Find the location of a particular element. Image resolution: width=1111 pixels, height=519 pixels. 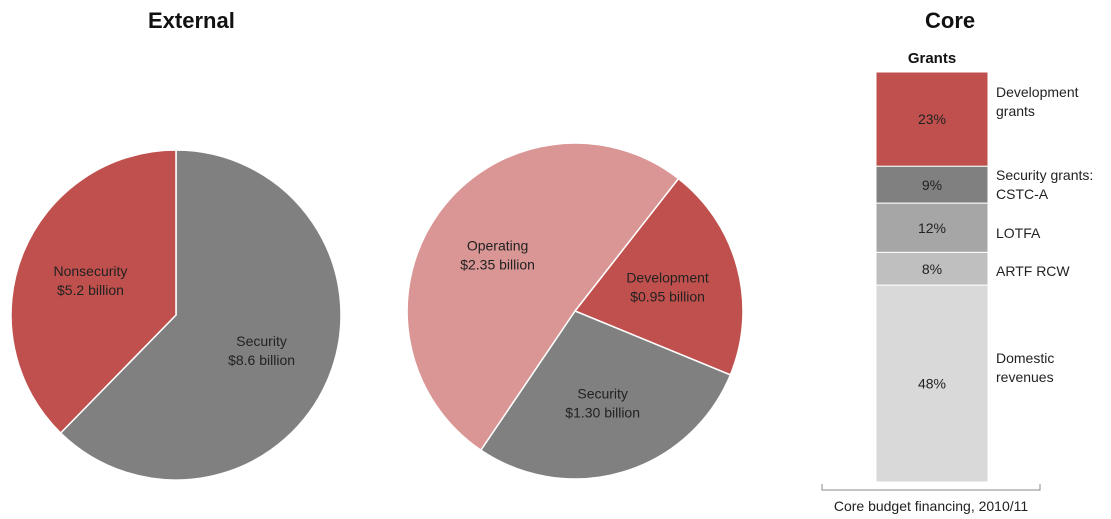

pie2-slice-security is located at coordinates (605, 395).